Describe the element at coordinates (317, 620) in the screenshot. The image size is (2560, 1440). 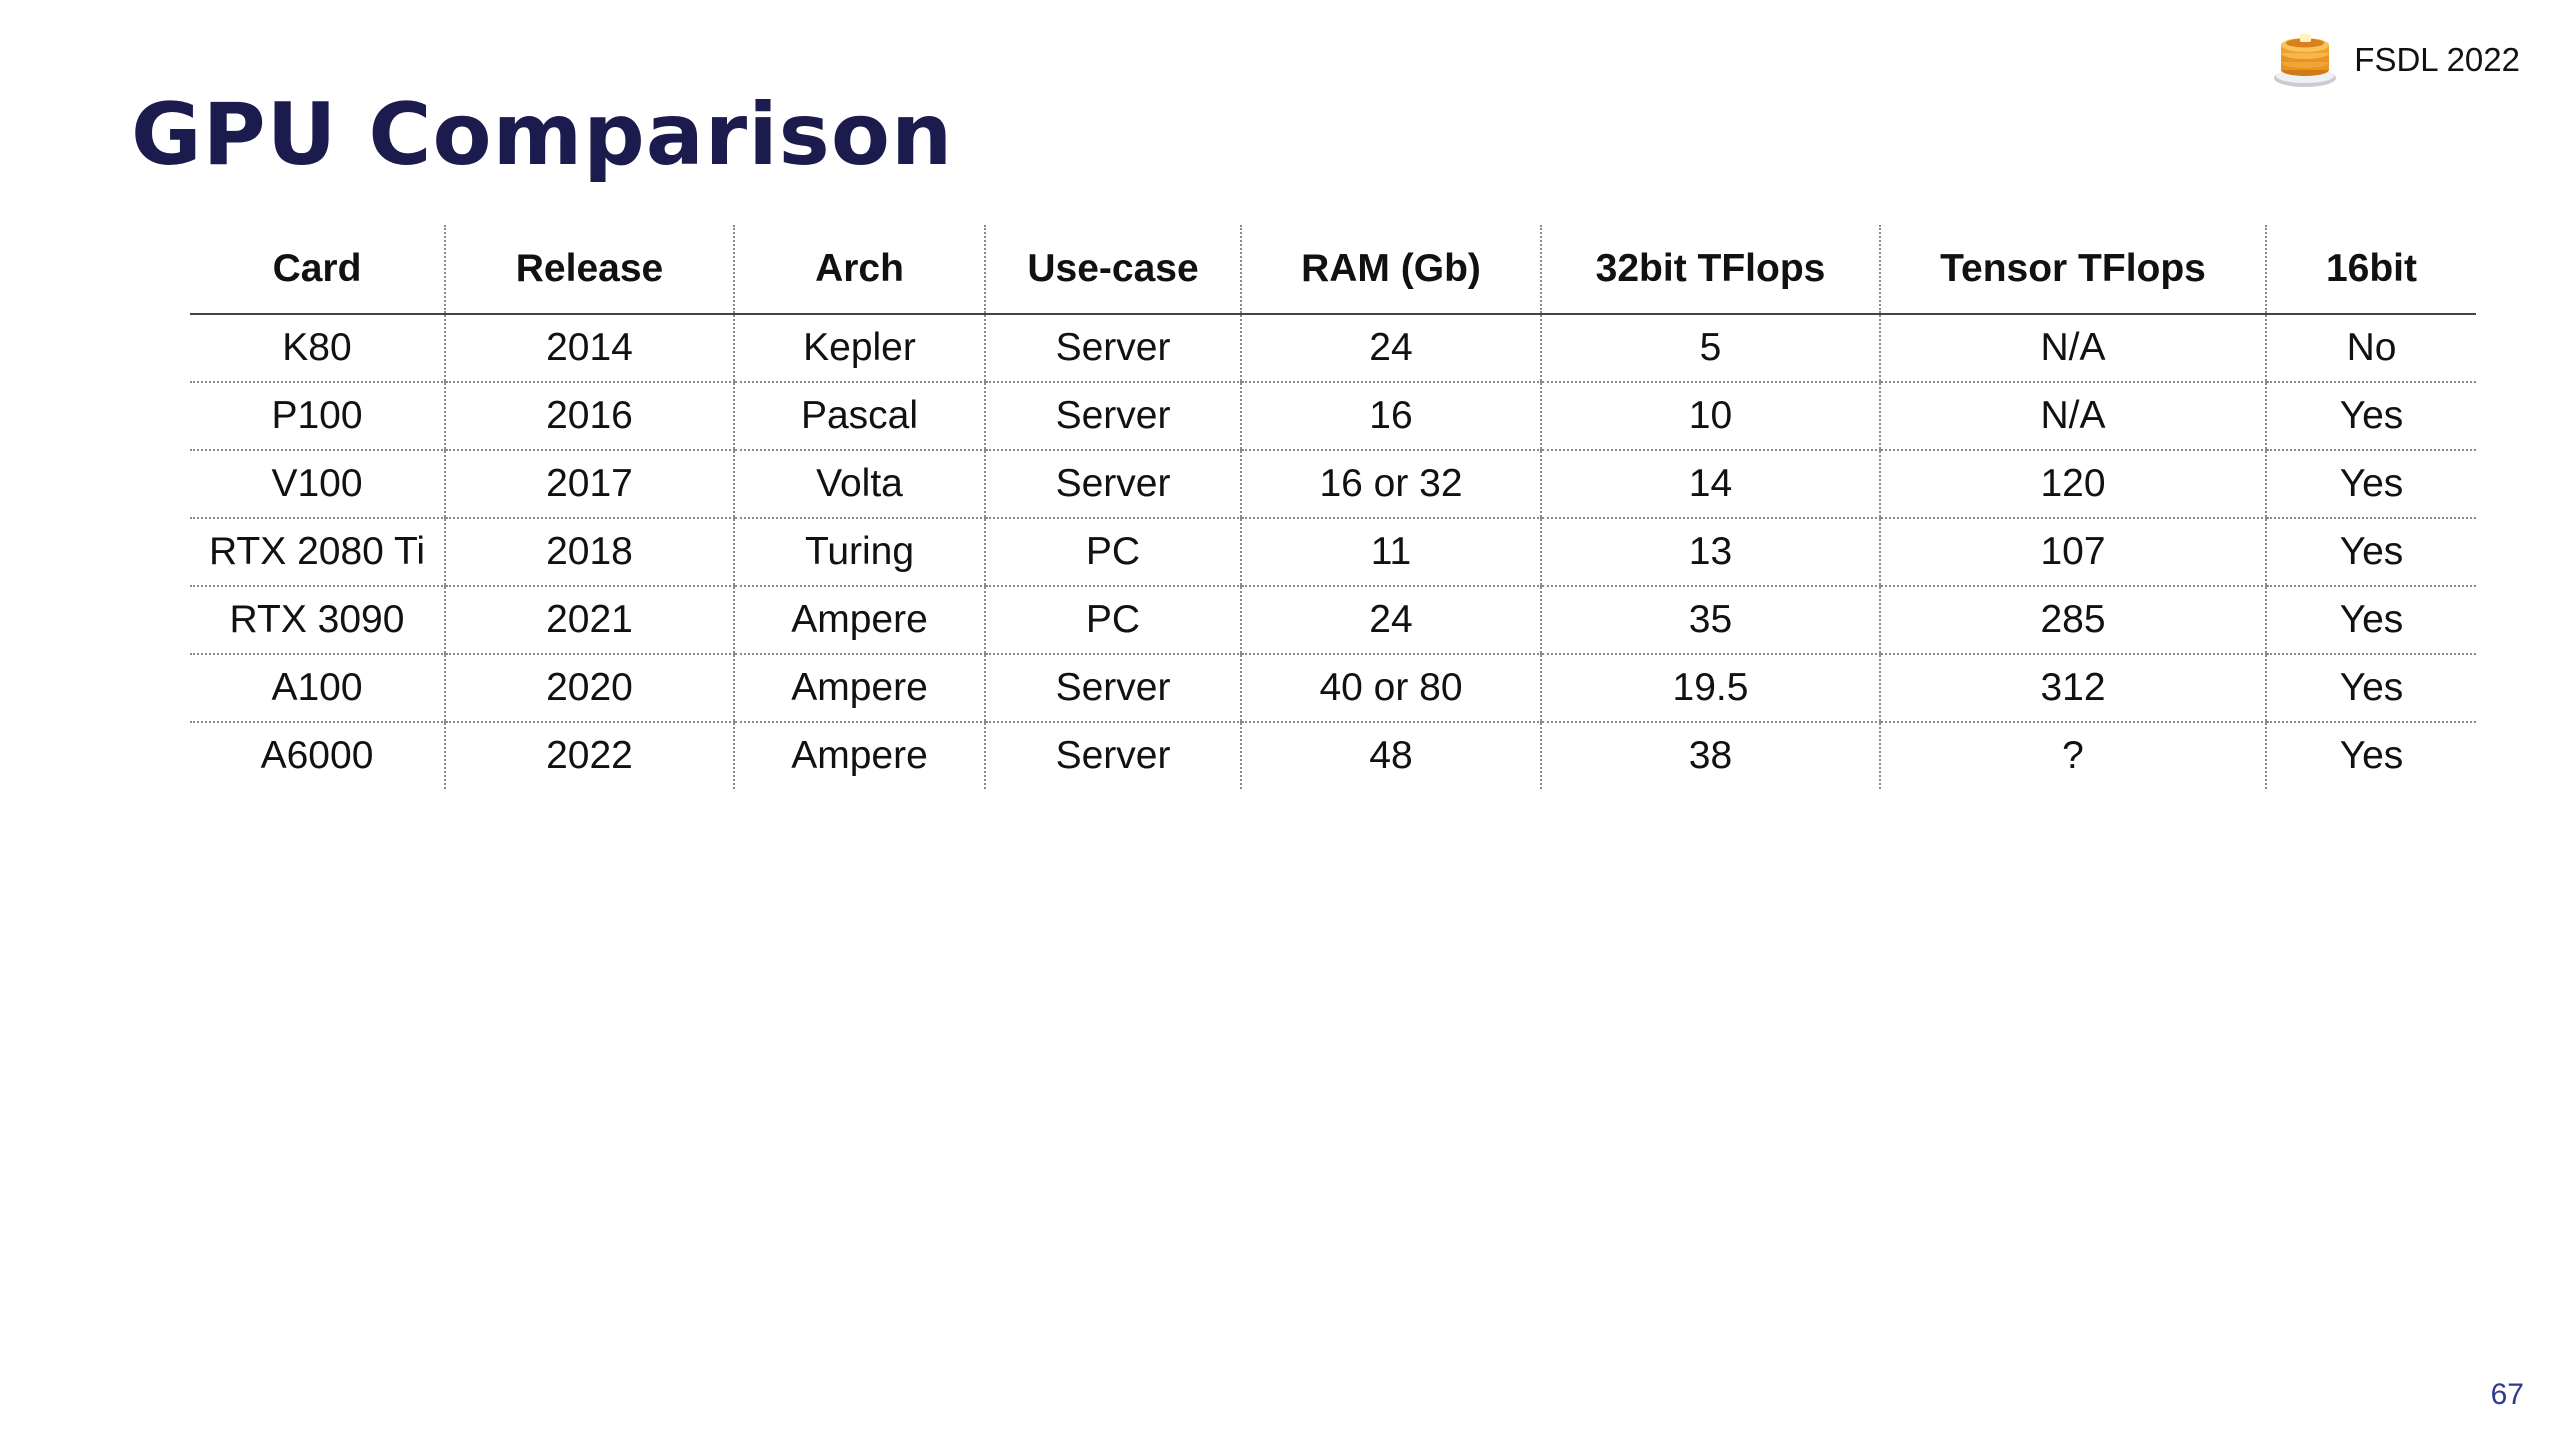
I see `cell-card: RTX 3090` at that location.